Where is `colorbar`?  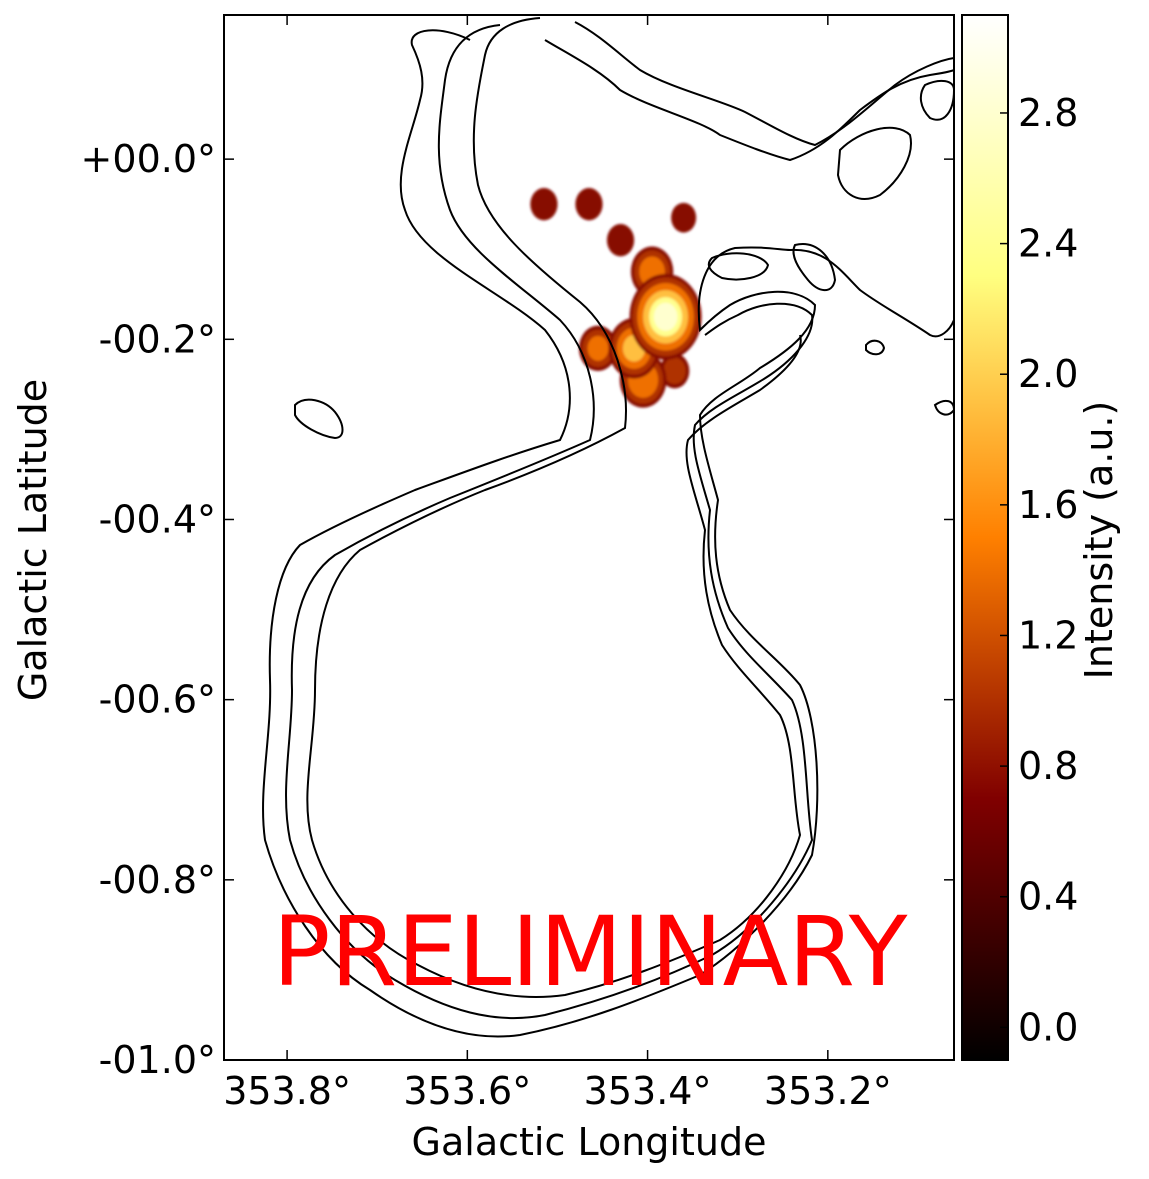 colorbar is located at coordinates (985, 537).